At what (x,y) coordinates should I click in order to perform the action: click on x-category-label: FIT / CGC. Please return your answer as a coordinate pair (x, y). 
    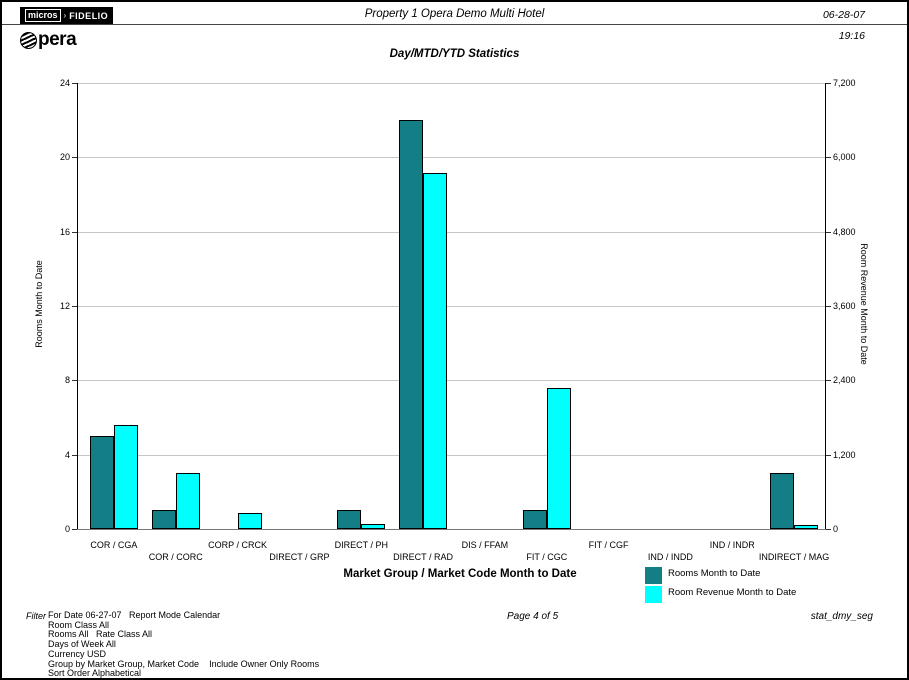
    Looking at the image, I should click on (547, 557).